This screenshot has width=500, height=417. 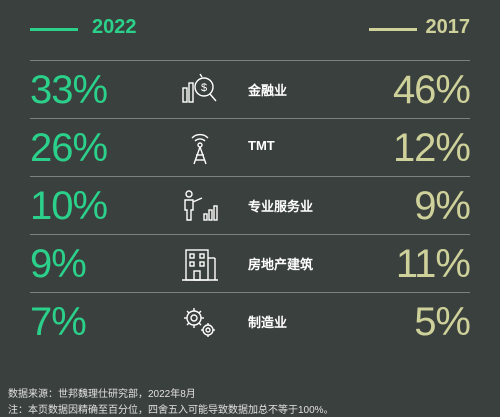 I want to click on value-2017: 12%, so click(x=431, y=148).